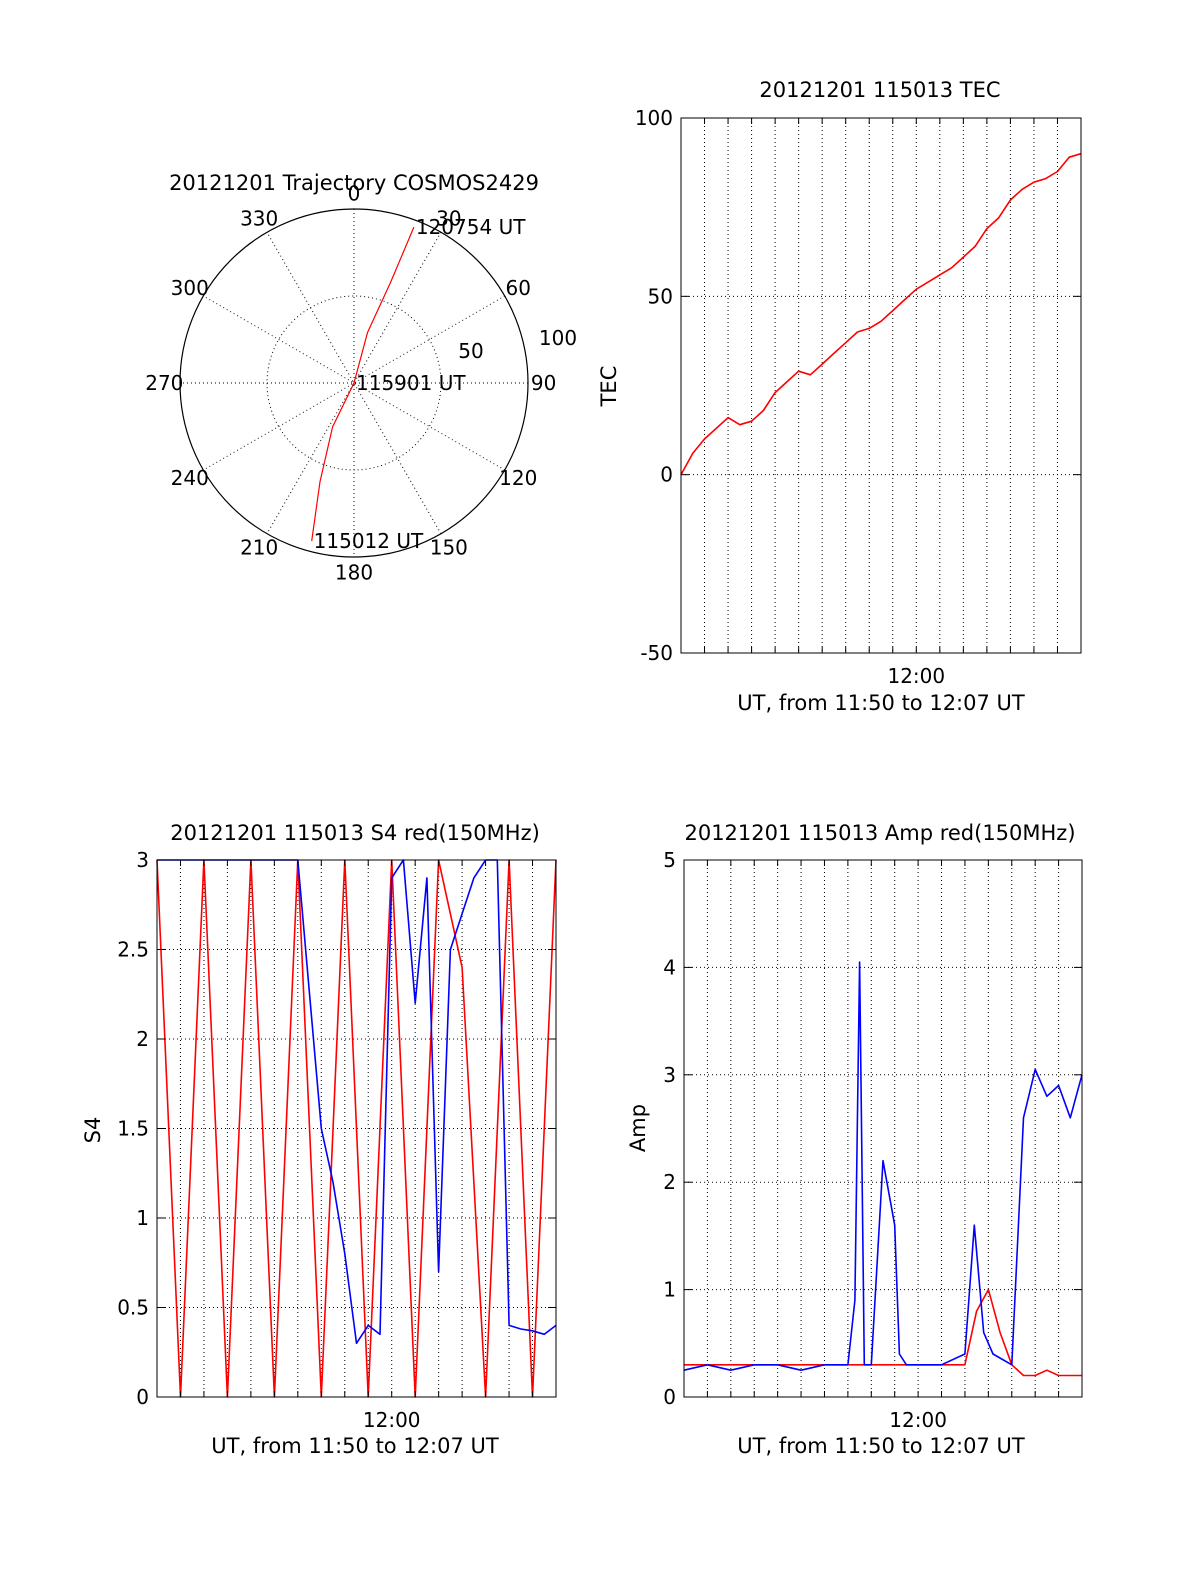 Image resolution: width=1200 pixels, height=1575 pixels. What do you see at coordinates (879, 833) in the screenshot?
I see `amp-title: 20121201 115013 Amp red(150MHz)` at bounding box center [879, 833].